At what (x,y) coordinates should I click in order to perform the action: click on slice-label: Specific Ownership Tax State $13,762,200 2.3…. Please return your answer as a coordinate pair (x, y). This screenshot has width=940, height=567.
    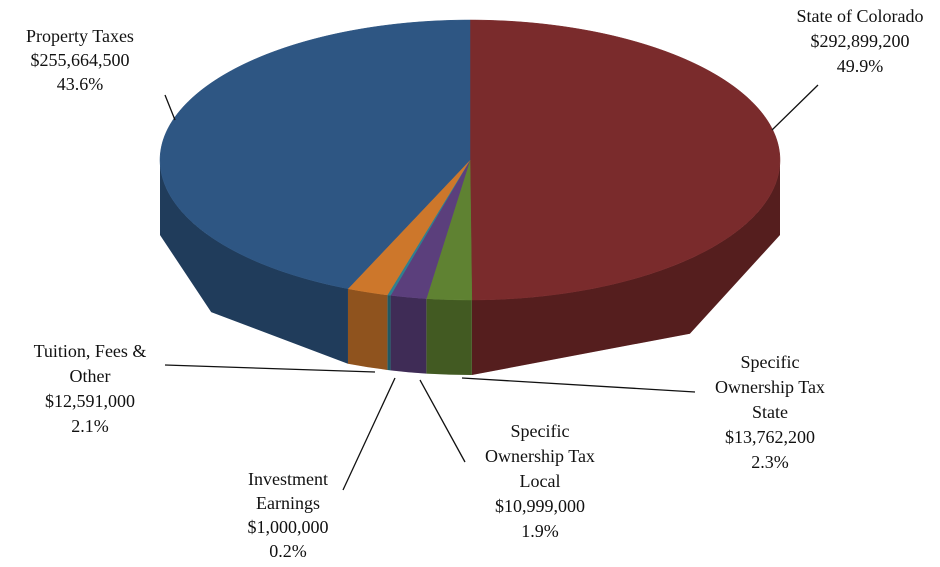
    Looking at the image, I should click on (770, 412).